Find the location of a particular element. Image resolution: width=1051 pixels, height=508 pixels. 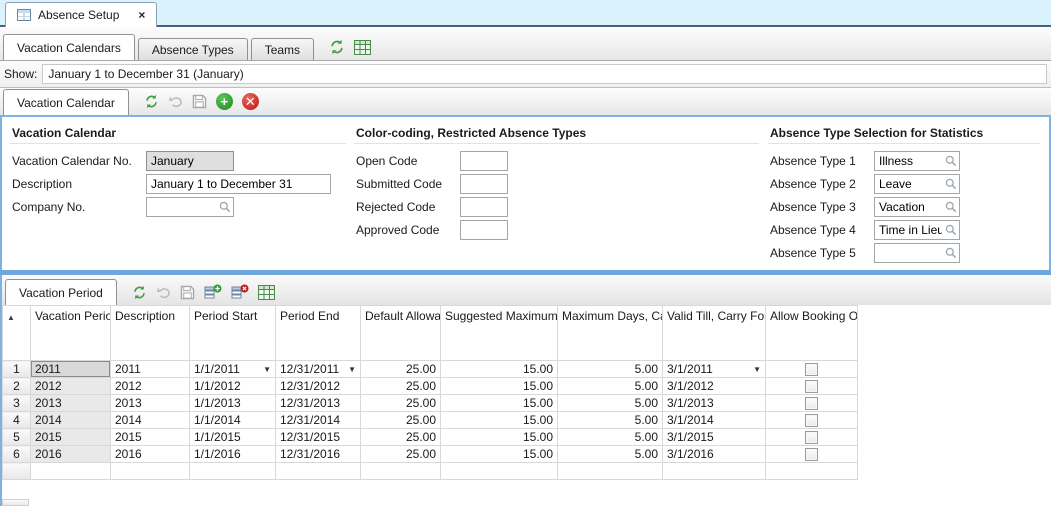

close-icon: × is located at coordinates (142, 15).